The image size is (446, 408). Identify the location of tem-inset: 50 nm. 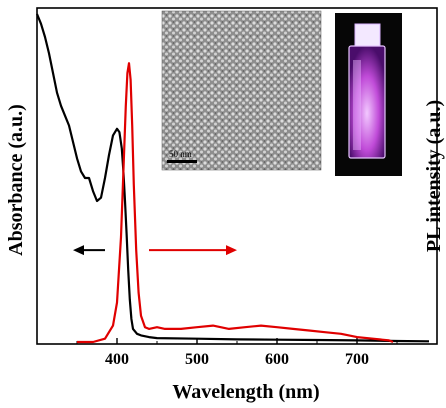
(241, 90).